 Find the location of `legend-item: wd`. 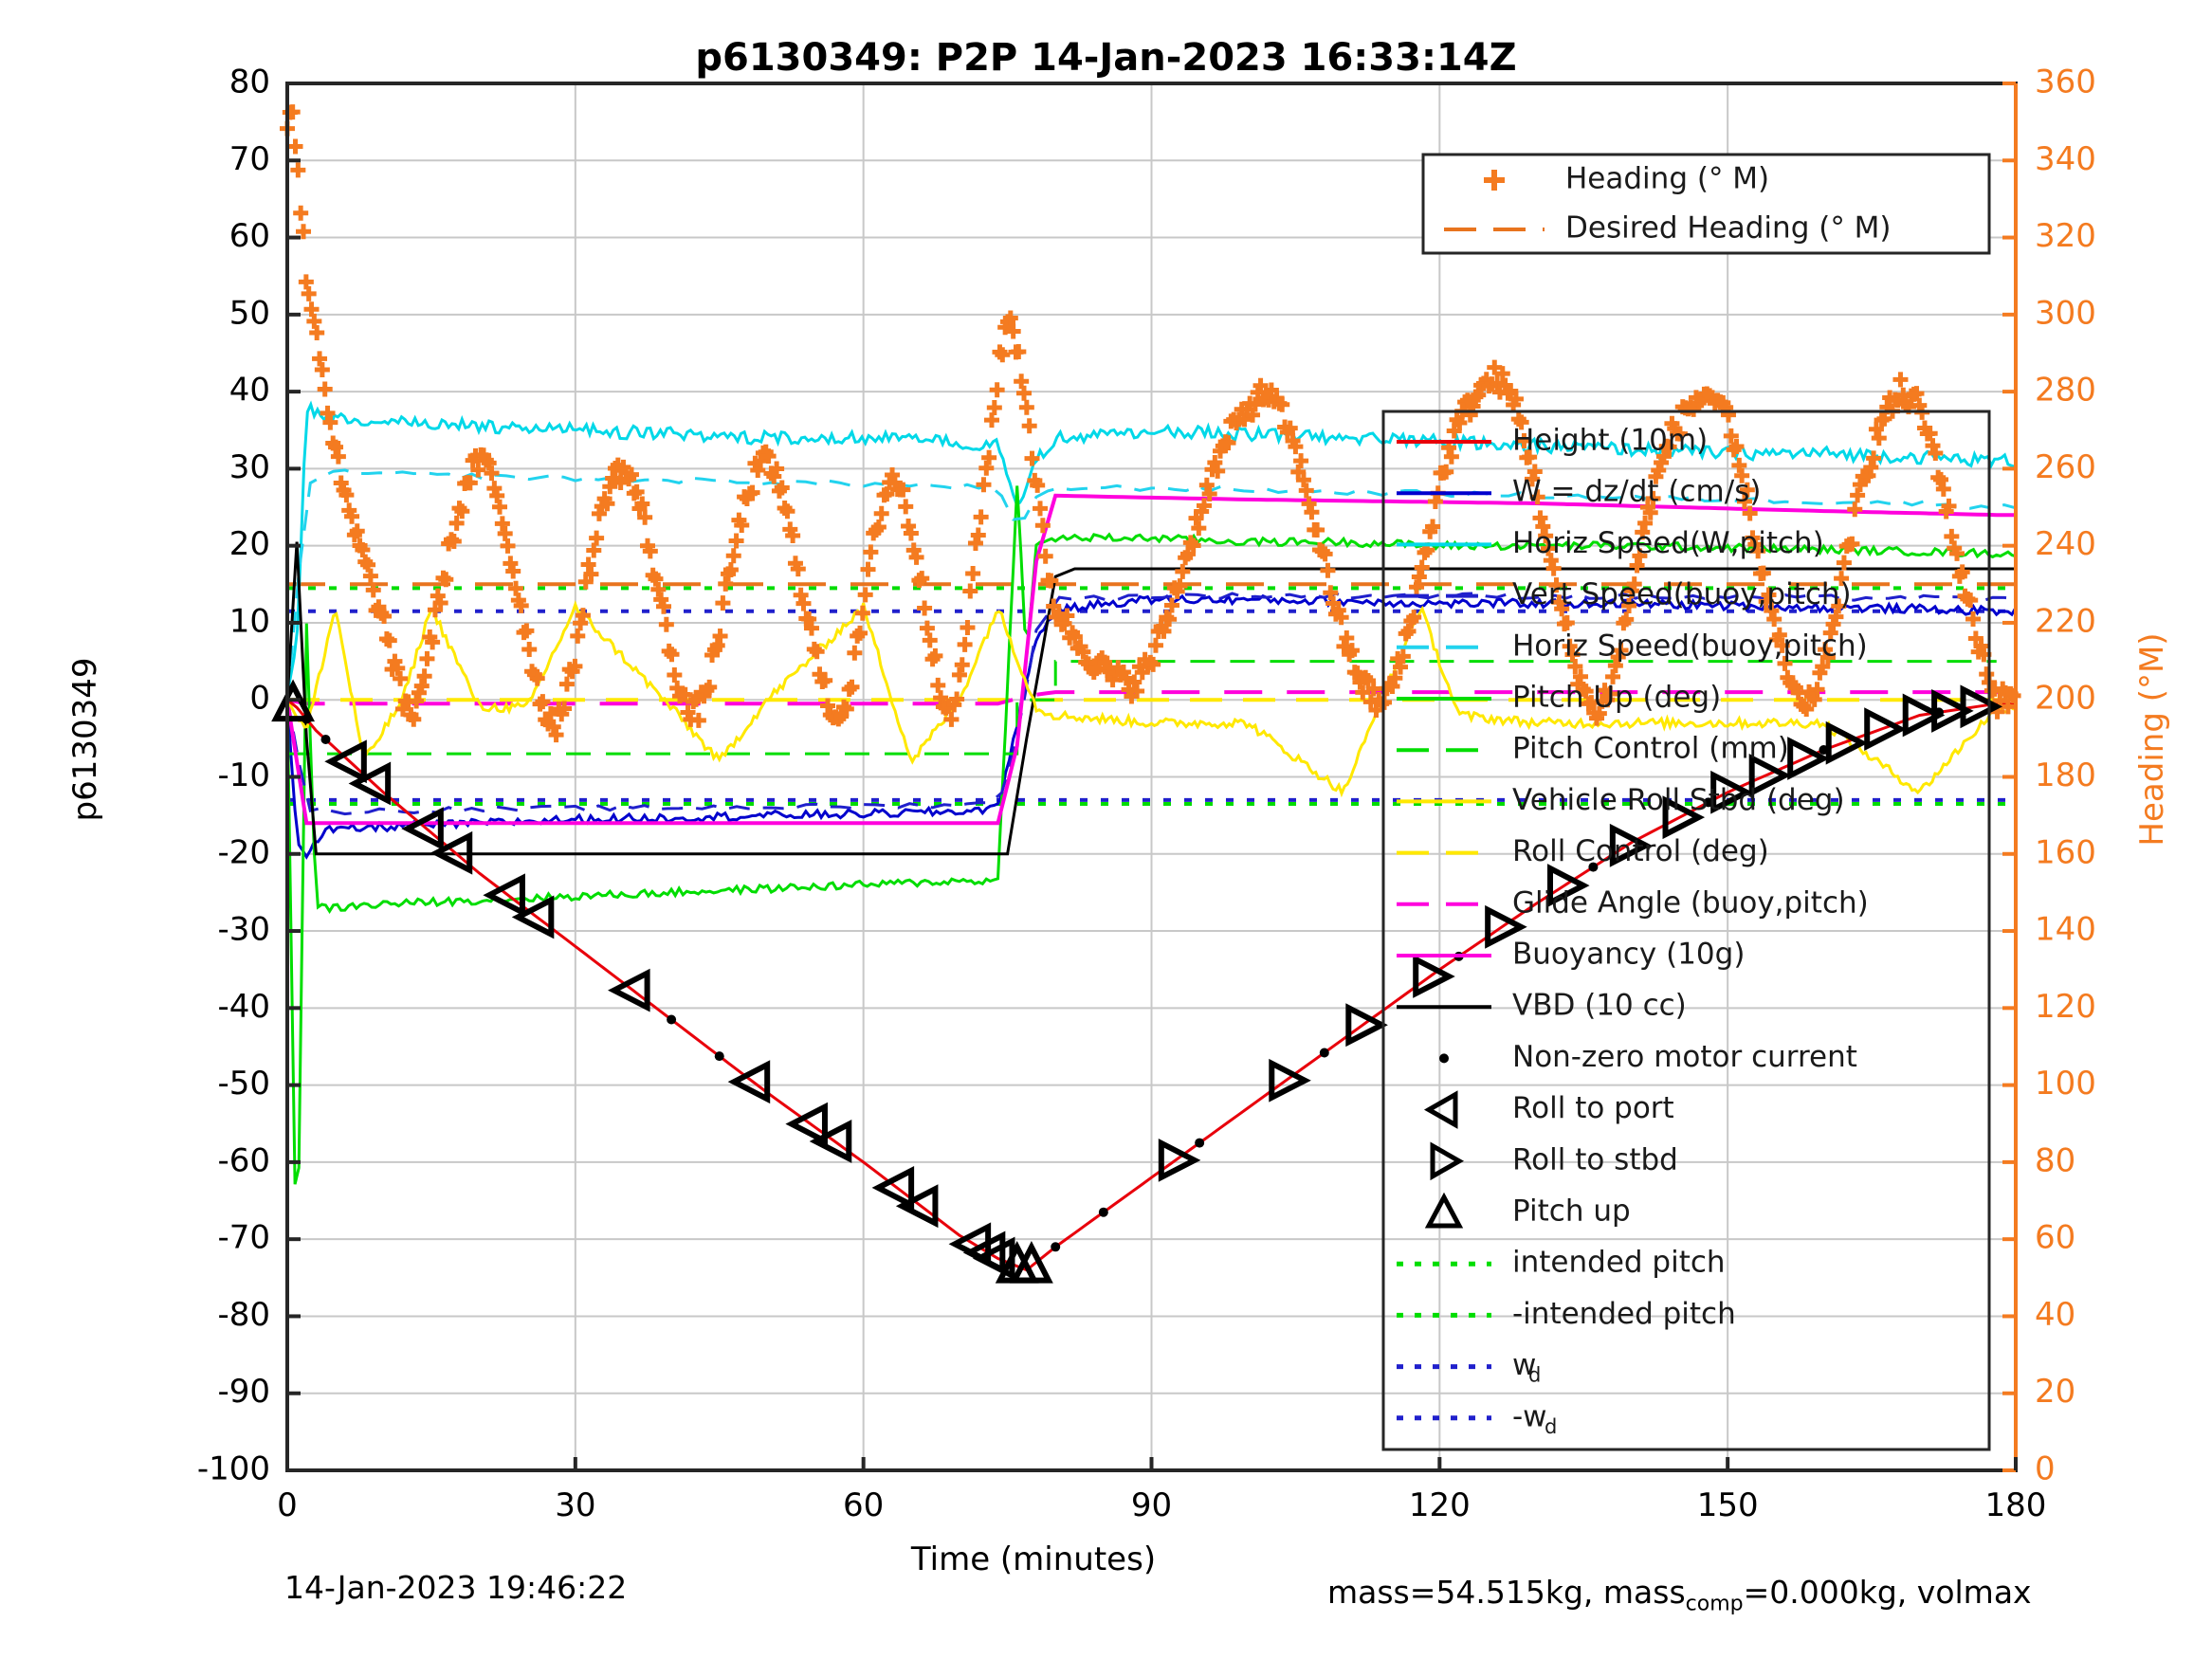

legend-item: wd is located at coordinates (1469, 1367).